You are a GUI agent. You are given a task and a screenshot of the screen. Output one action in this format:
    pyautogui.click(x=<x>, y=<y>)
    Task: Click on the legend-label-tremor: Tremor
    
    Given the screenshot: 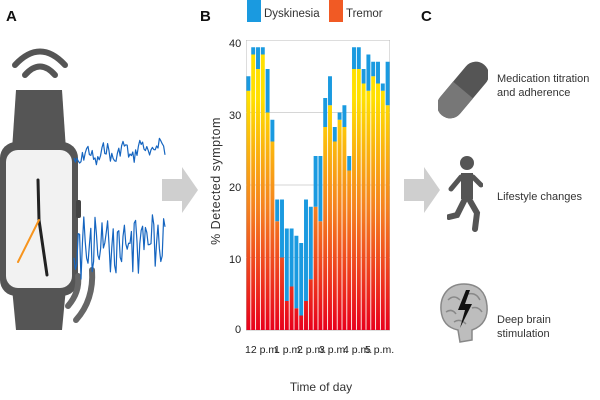 What is the action you would take?
    pyautogui.click(x=364, y=14)
    